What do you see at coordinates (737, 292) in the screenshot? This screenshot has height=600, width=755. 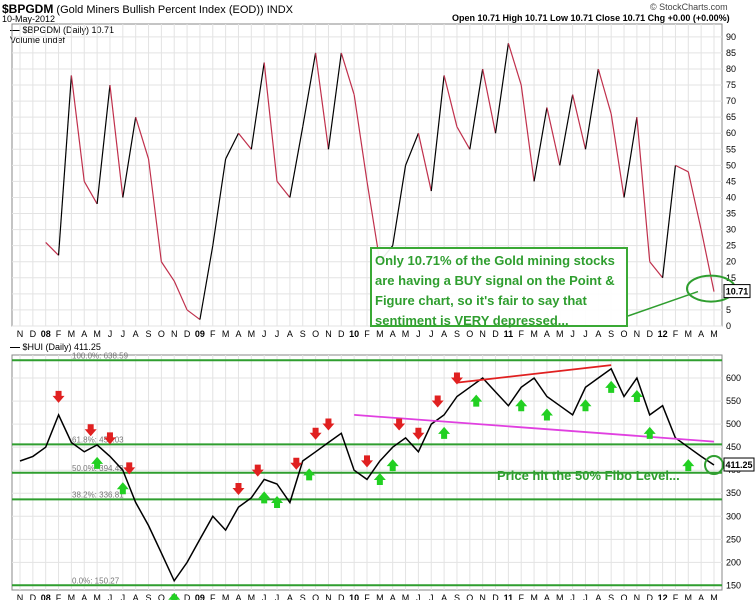 I see `last-value-label: 10.71` at bounding box center [737, 292].